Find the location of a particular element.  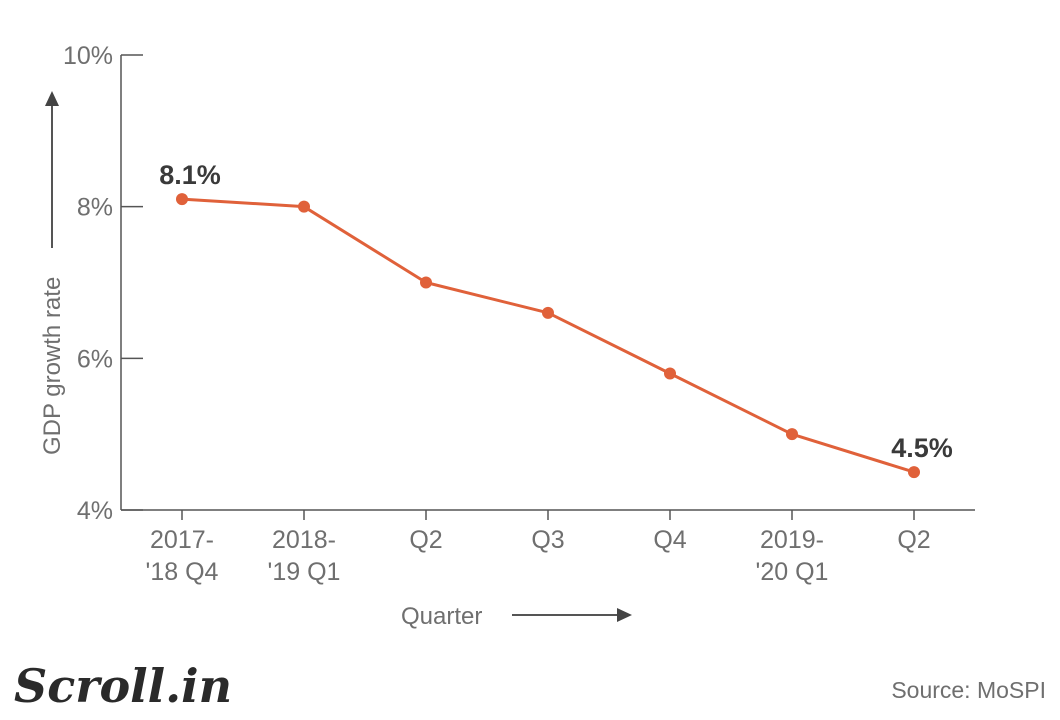

y-tick-label: 8% is located at coordinates (95, 208).